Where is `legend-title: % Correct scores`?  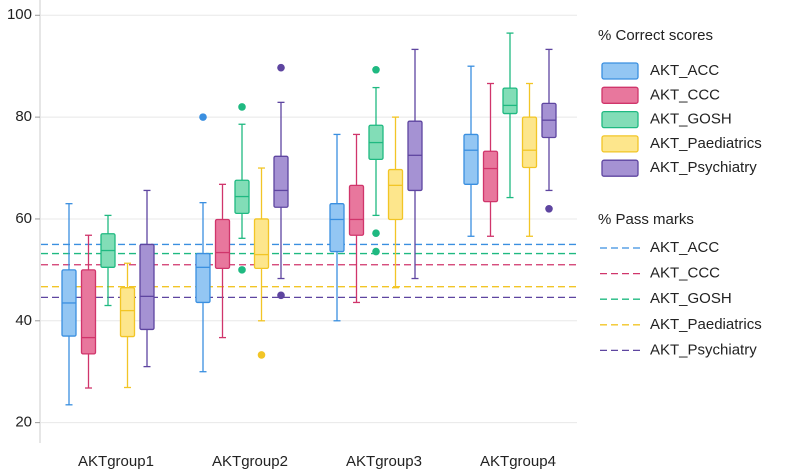 legend-title: % Correct scores is located at coordinates (655, 35).